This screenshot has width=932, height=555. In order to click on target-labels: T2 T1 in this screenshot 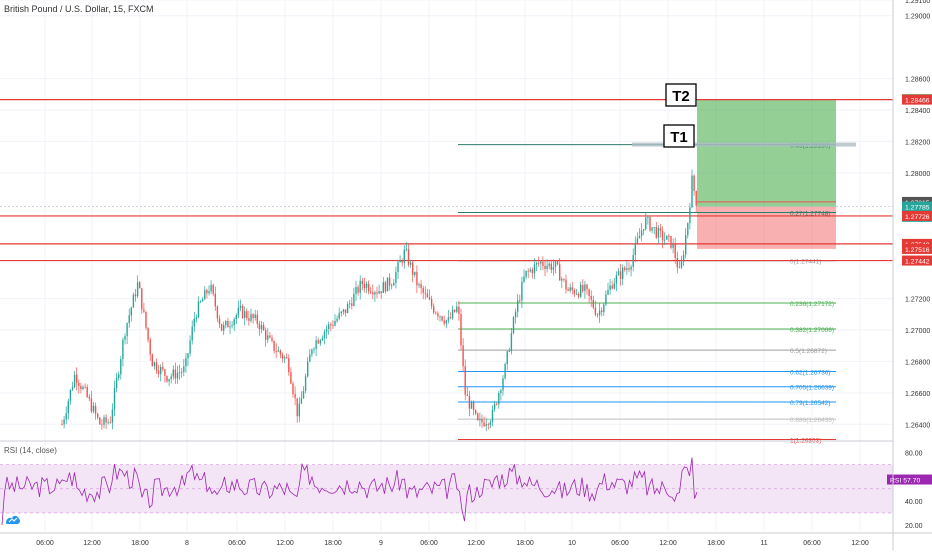, I will do `click(680, 115)`.